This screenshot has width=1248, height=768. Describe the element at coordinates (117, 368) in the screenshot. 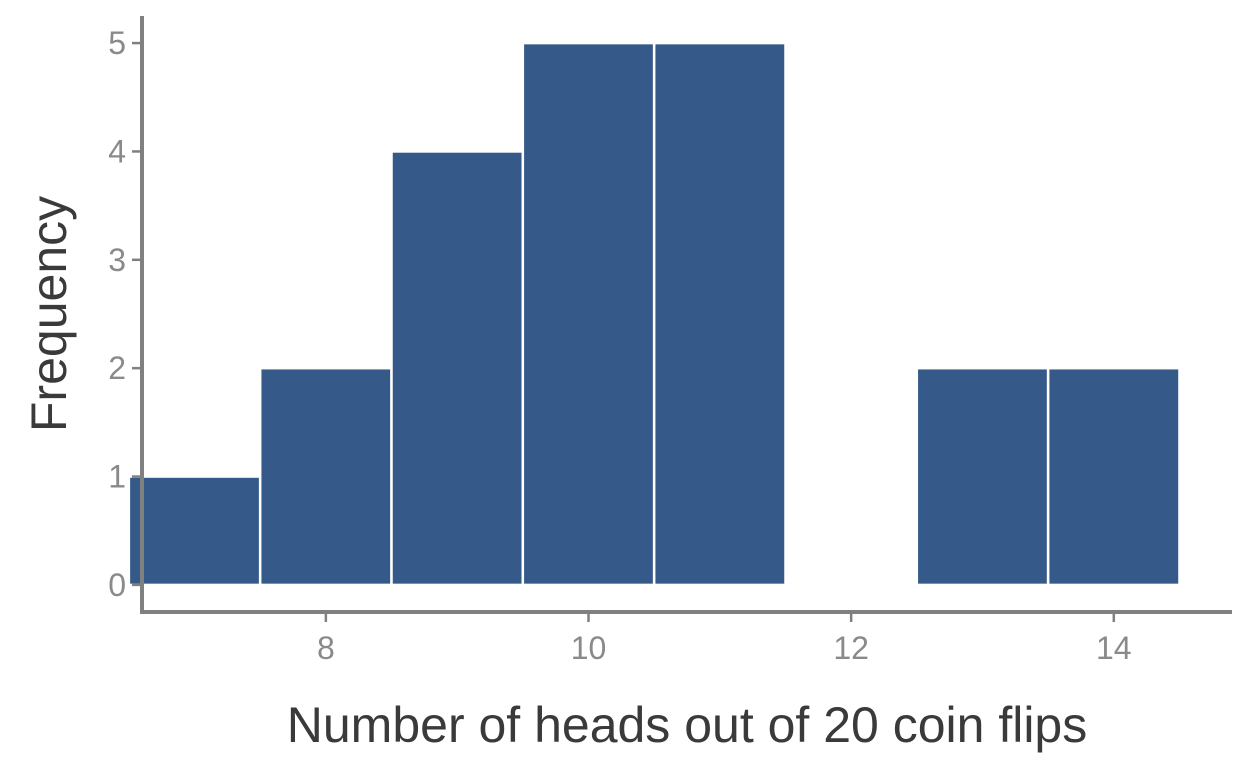

I see `y-tick-label-2: 2` at that location.